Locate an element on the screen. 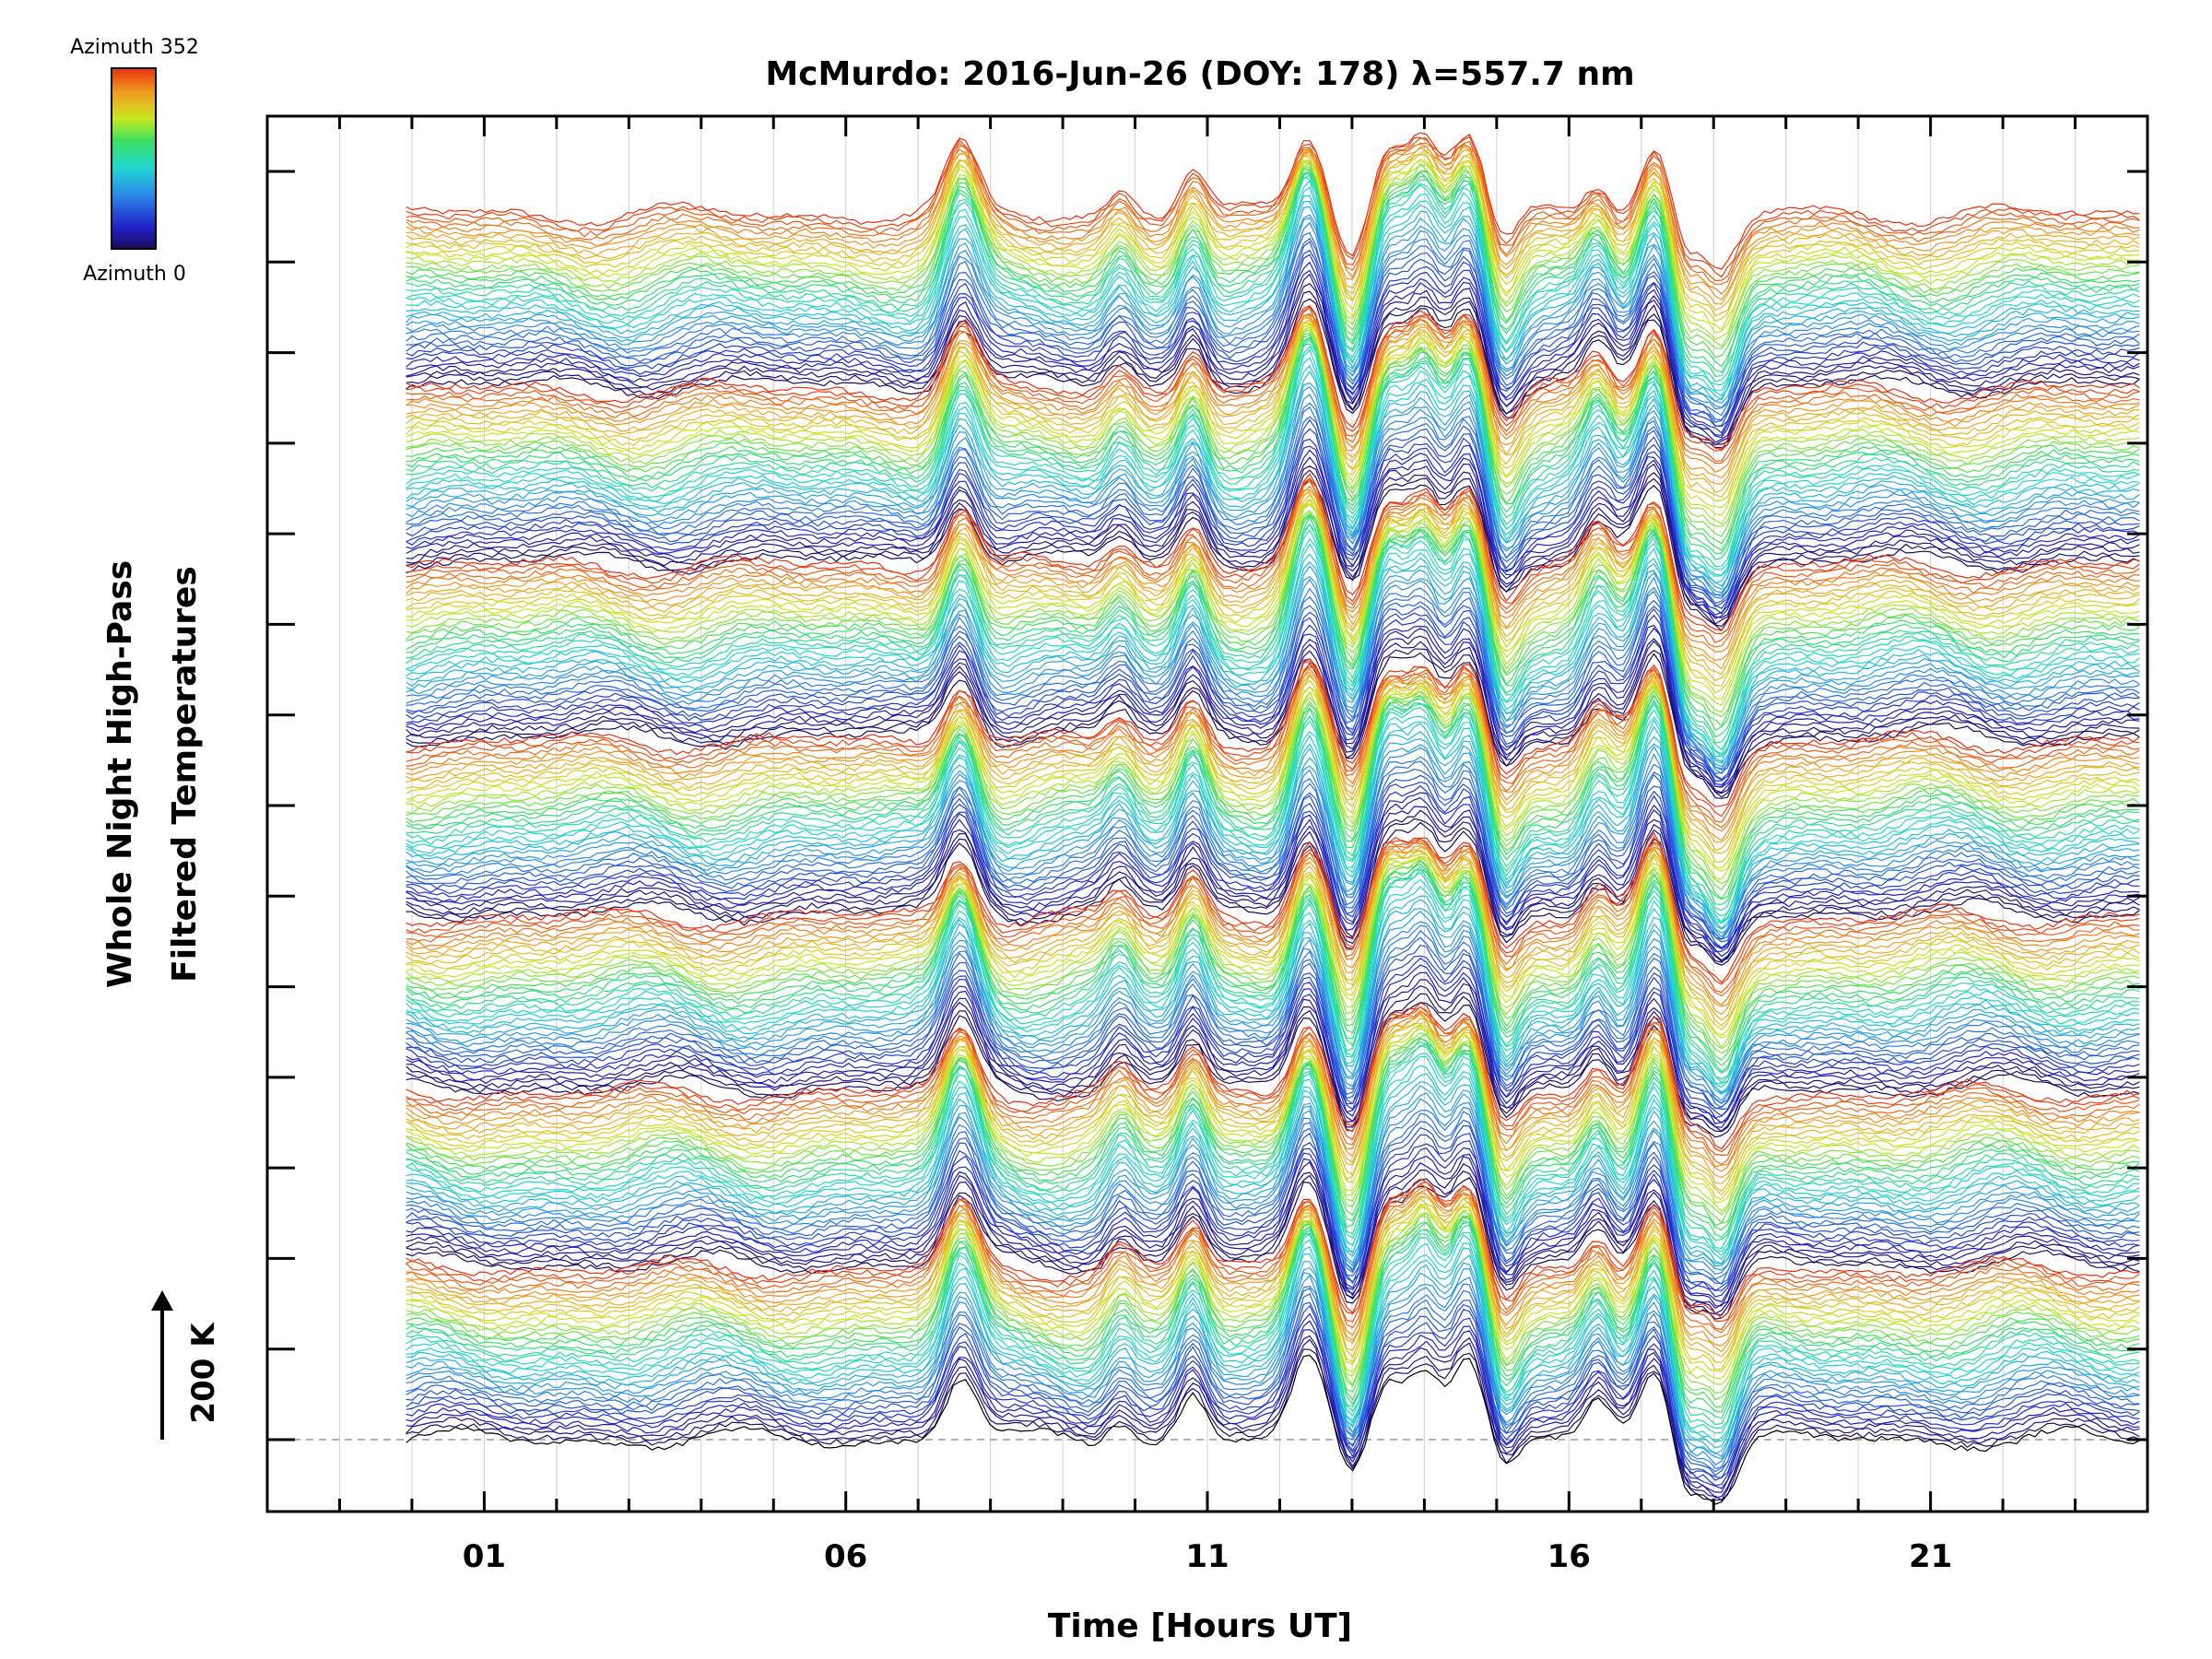  y-axis-label-line2: Filtered Temperatures is located at coordinates (185, 774).